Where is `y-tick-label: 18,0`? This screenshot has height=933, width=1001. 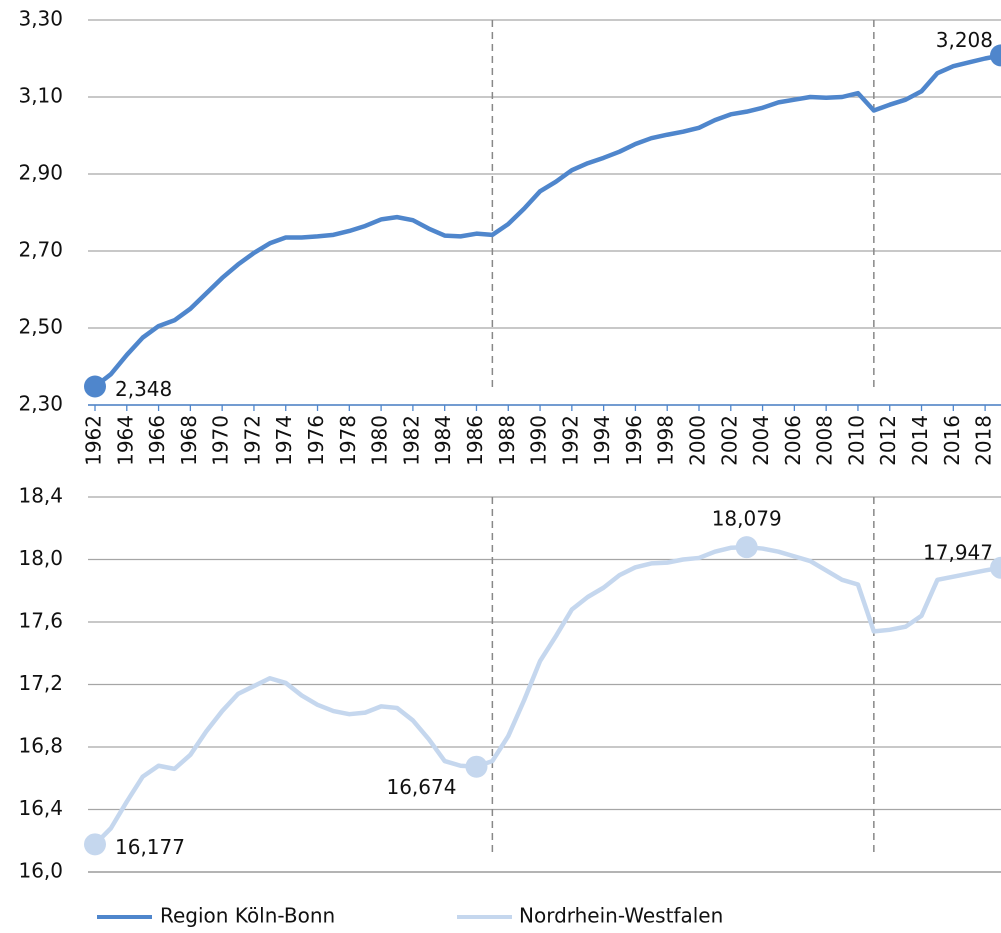 y-tick-label: 18,0 is located at coordinates (40, 558).